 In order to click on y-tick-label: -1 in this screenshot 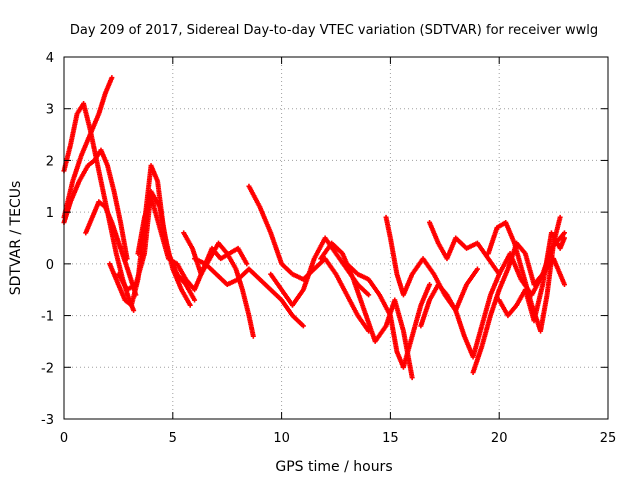, I will do `click(47, 317)`.